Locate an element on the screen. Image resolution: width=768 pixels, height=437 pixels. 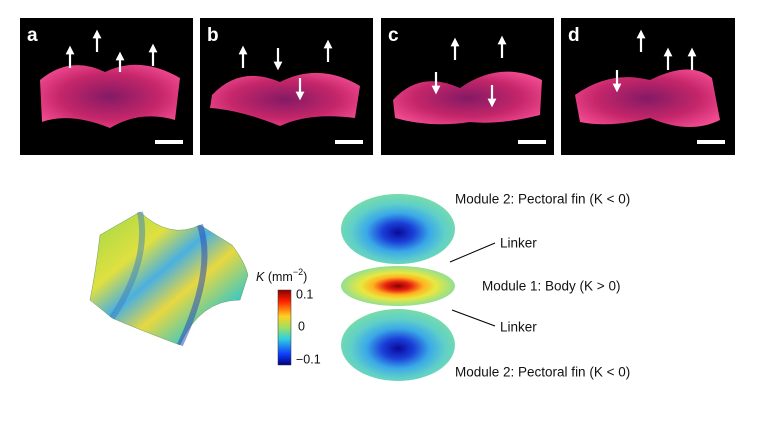
panel-label: b is located at coordinates (213, 35).